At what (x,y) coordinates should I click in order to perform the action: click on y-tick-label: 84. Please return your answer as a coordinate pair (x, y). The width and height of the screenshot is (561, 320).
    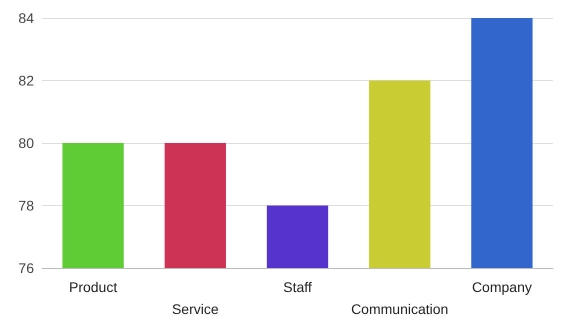
    Looking at the image, I should click on (26, 18).